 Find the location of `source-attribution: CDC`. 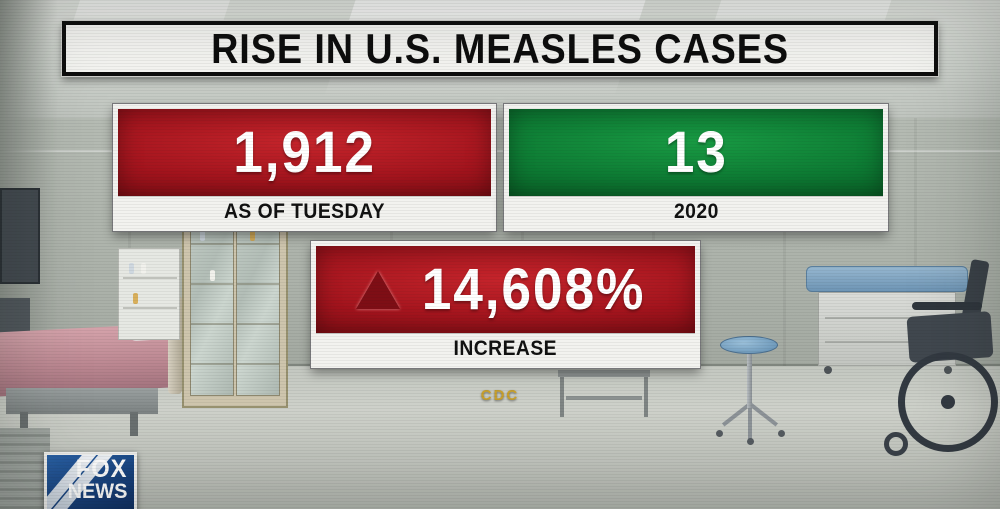

source-attribution: CDC is located at coordinates (500, 395).